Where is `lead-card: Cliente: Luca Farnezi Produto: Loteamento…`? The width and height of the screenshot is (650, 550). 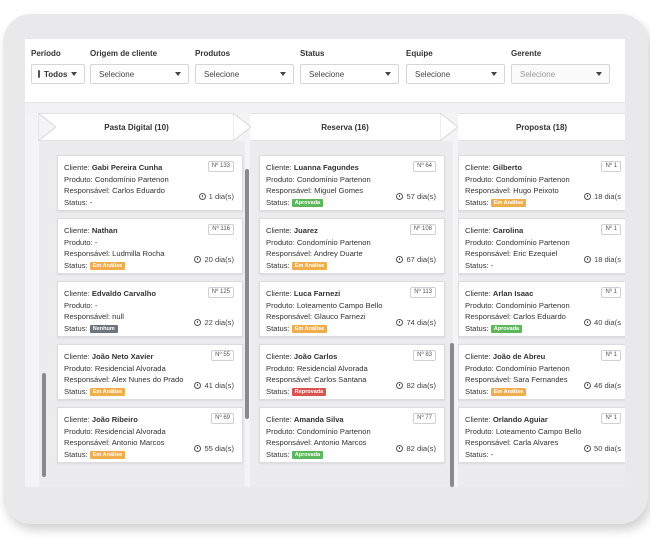
lead-card: Cliente: Luca Farnezi Produto: Loteamento… is located at coordinates (352, 309).